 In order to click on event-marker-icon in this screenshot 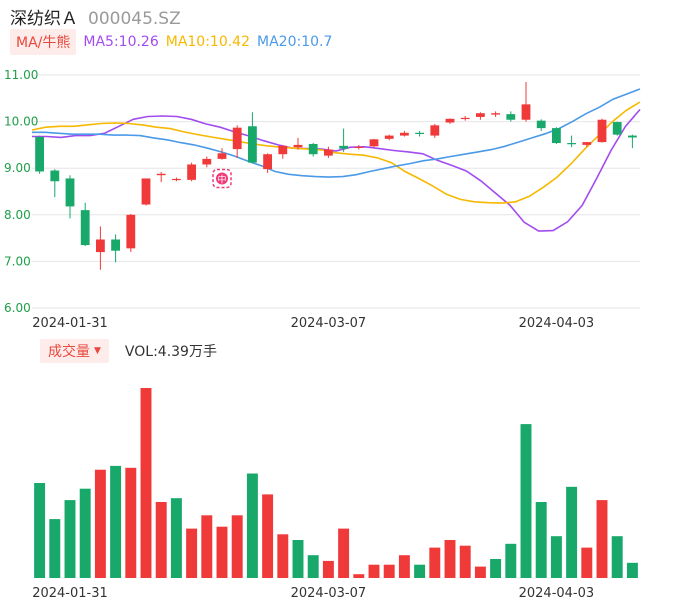, I will do `click(222, 178)`.